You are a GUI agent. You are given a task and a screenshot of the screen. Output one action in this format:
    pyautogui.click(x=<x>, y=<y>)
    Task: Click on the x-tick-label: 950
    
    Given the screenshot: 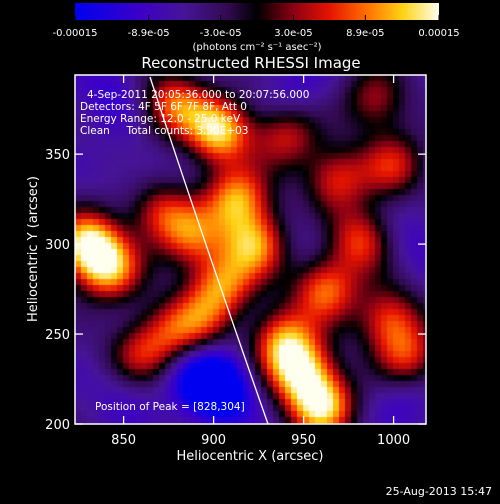 What is the action you would take?
    pyautogui.click(x=303, y=440)
    